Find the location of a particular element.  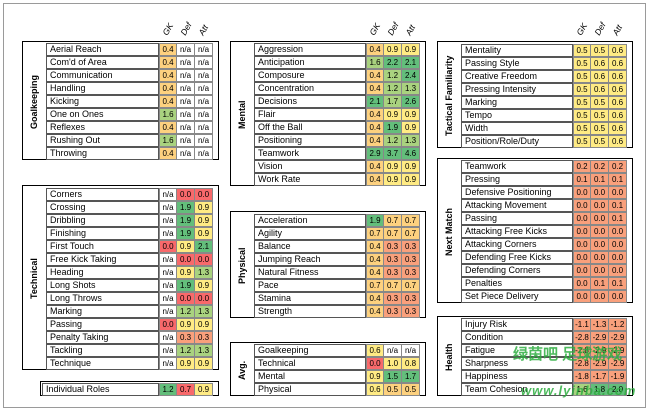

stat-label: Defending Free Kicks is located at coordinates (517, 257).